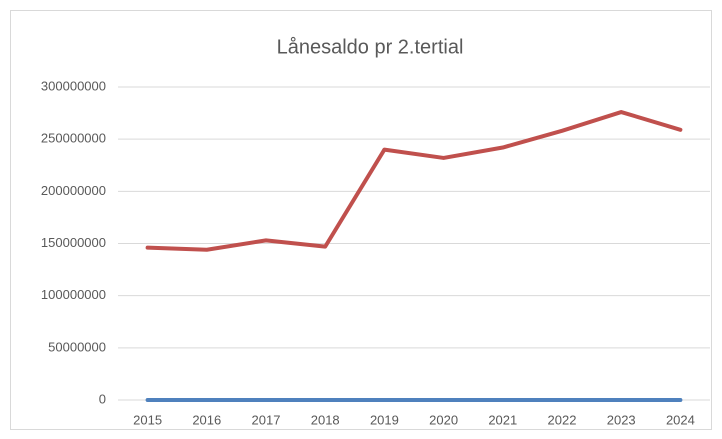 The height and width of the screenshot is (439, 722). What do you see at coordinates (266, 419) in the screenshot?
I see `x-tick-label: 2017` at bounding box center [266, 419].